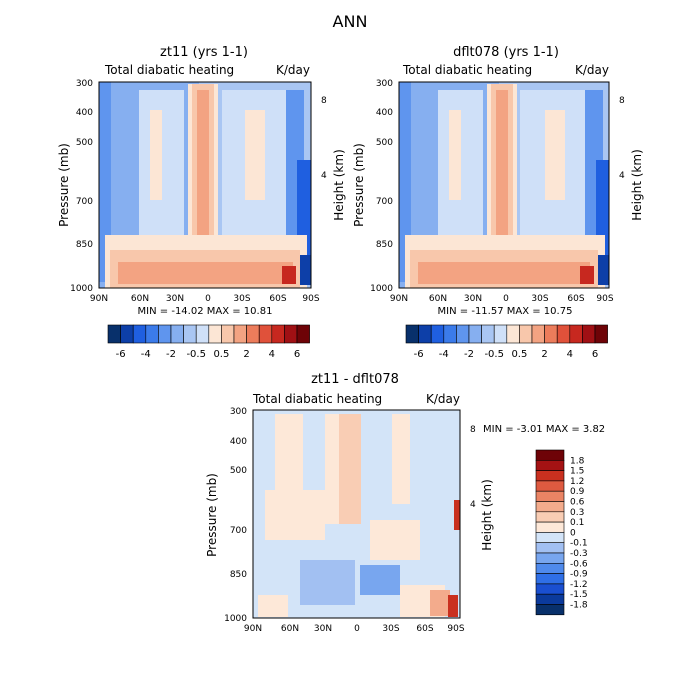 Image resolution: width=700 pixels, height=700 pixels. What do you see at coordinates (469, 354) in the screenshot?
I see `colorbar-label: -2` at bounding box center [469, 354].